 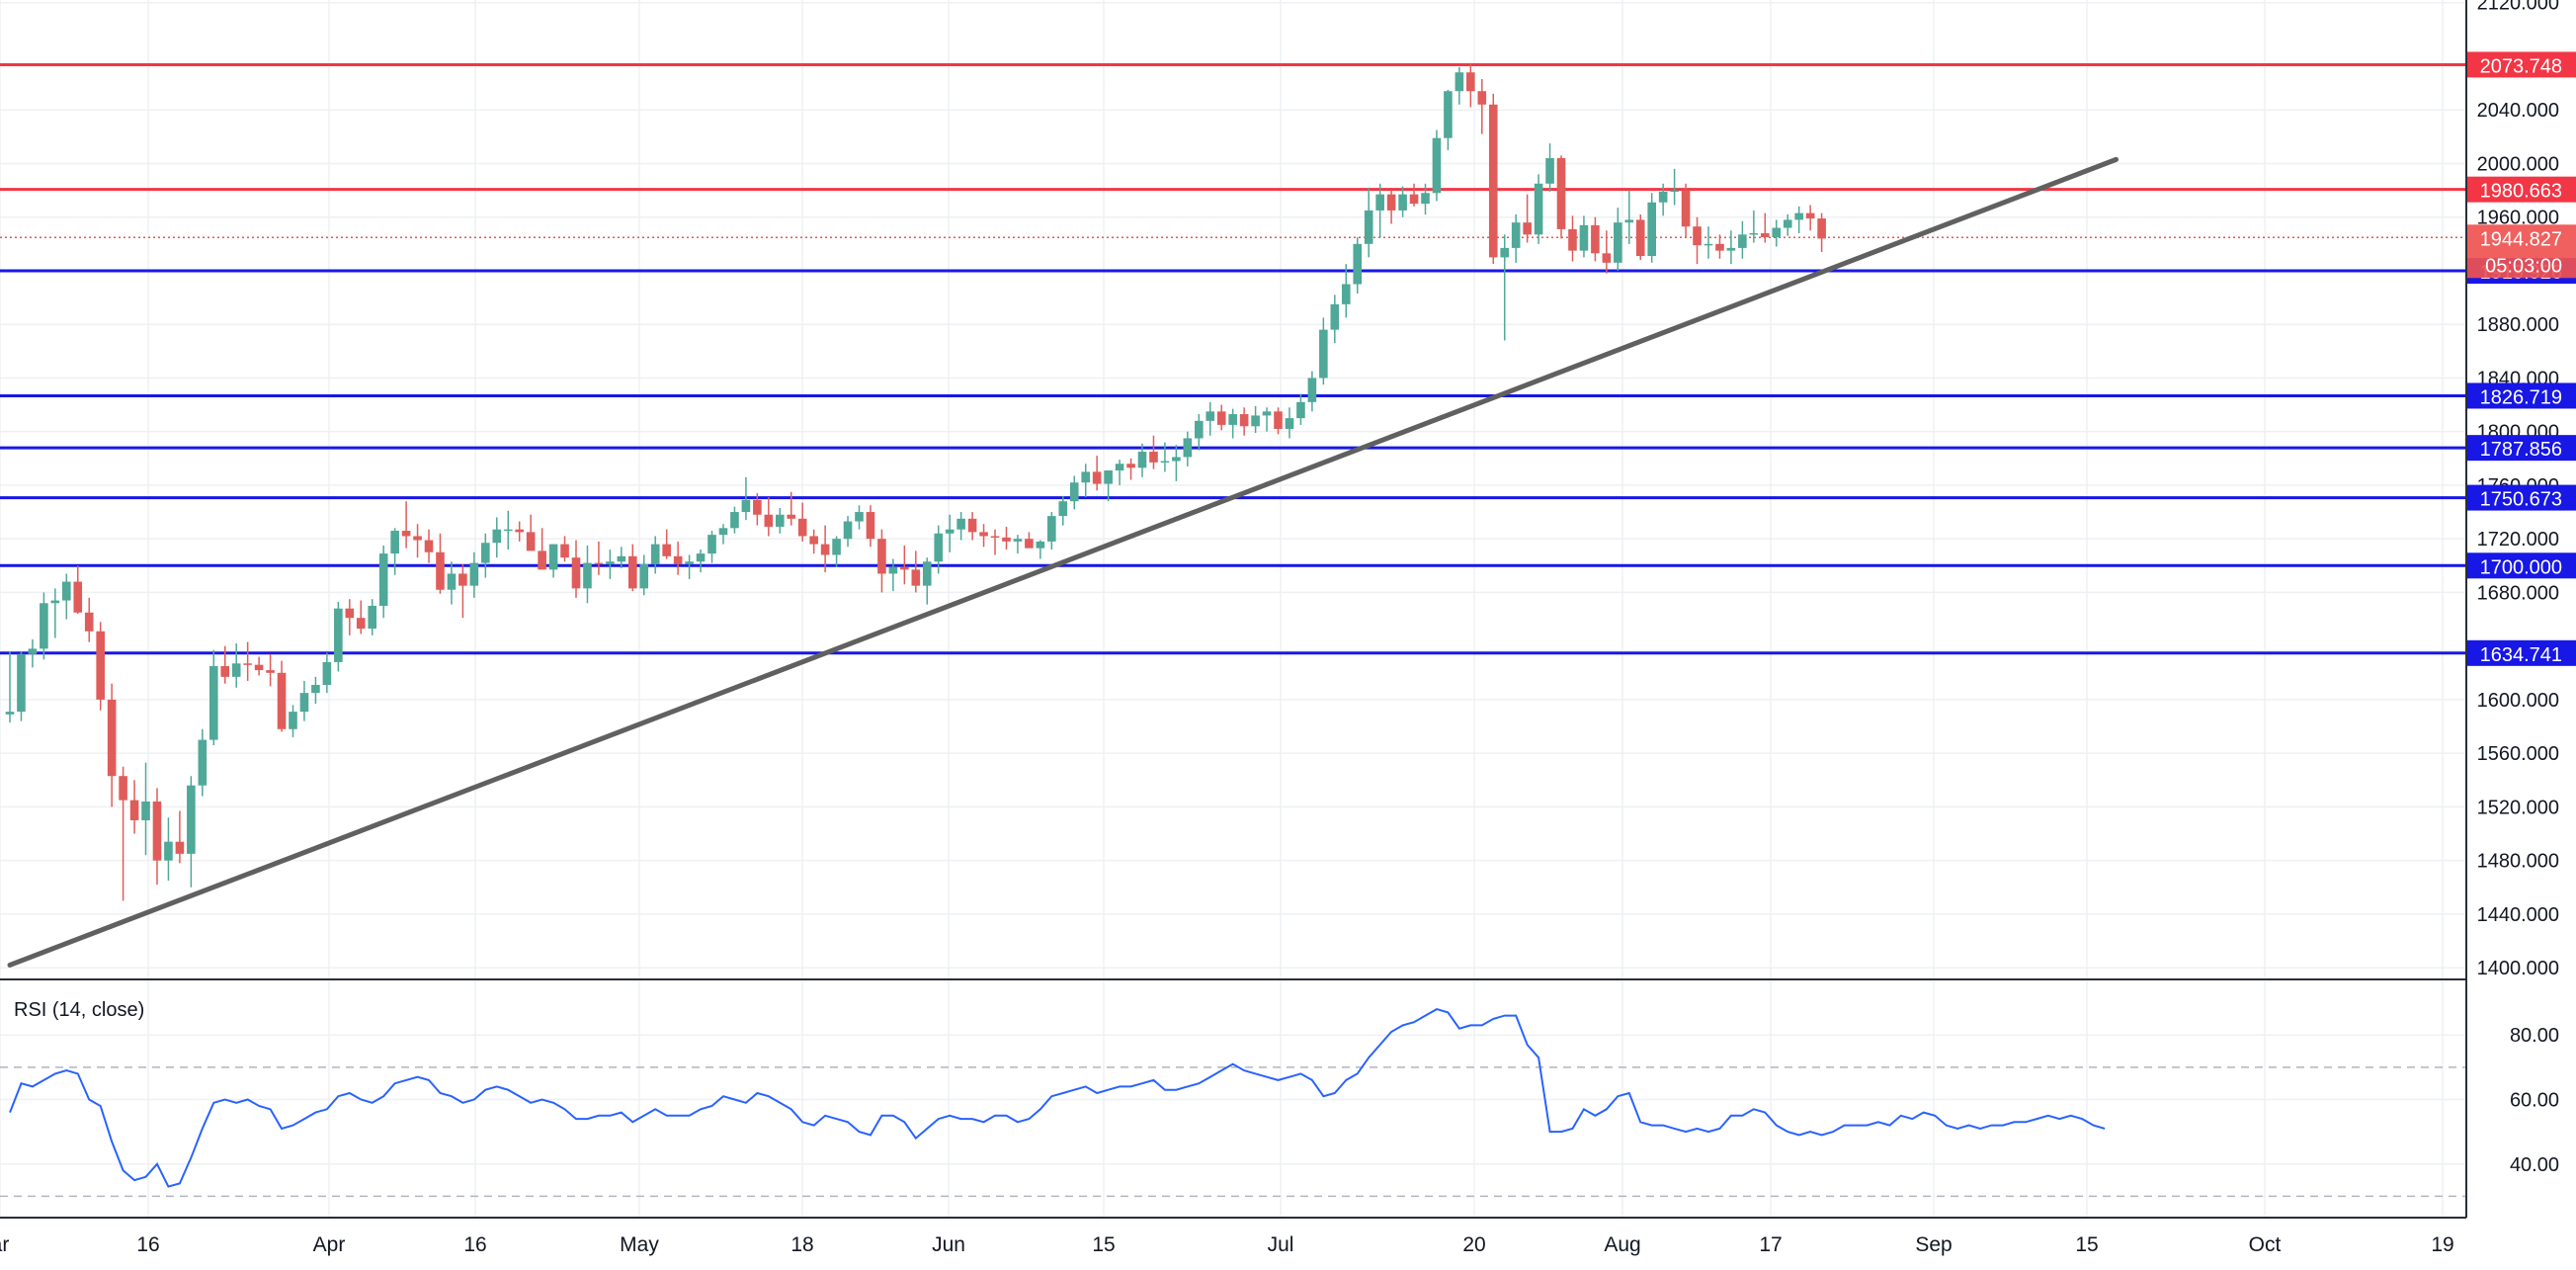 What do you see at coordinates (329, 1244) in the screenshot?
I see `time-tick-label: Apr` at bounding box center [329, 1244].